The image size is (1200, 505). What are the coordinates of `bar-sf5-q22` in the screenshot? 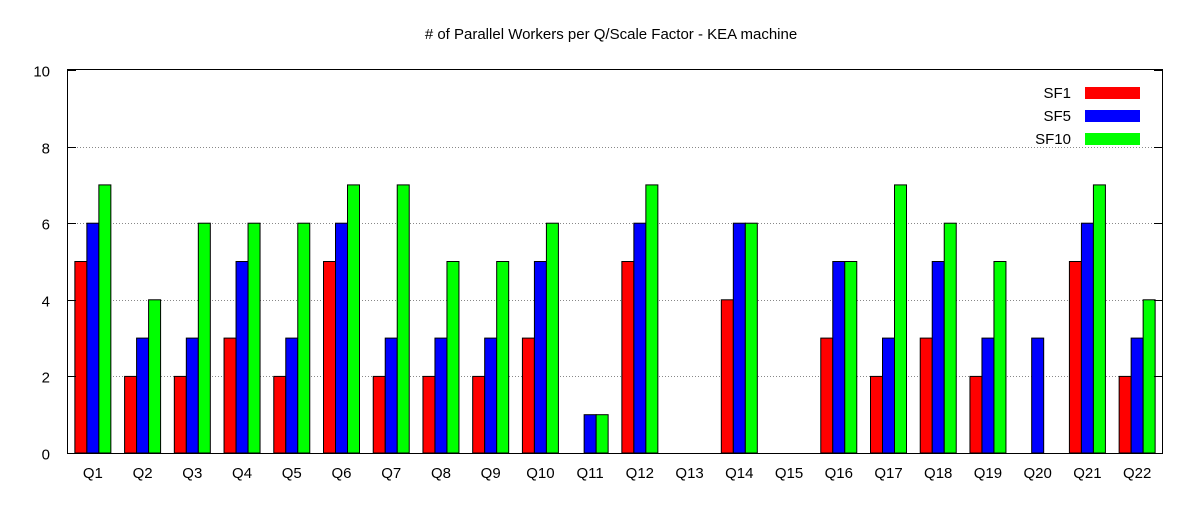 It's located at (1137, 395).